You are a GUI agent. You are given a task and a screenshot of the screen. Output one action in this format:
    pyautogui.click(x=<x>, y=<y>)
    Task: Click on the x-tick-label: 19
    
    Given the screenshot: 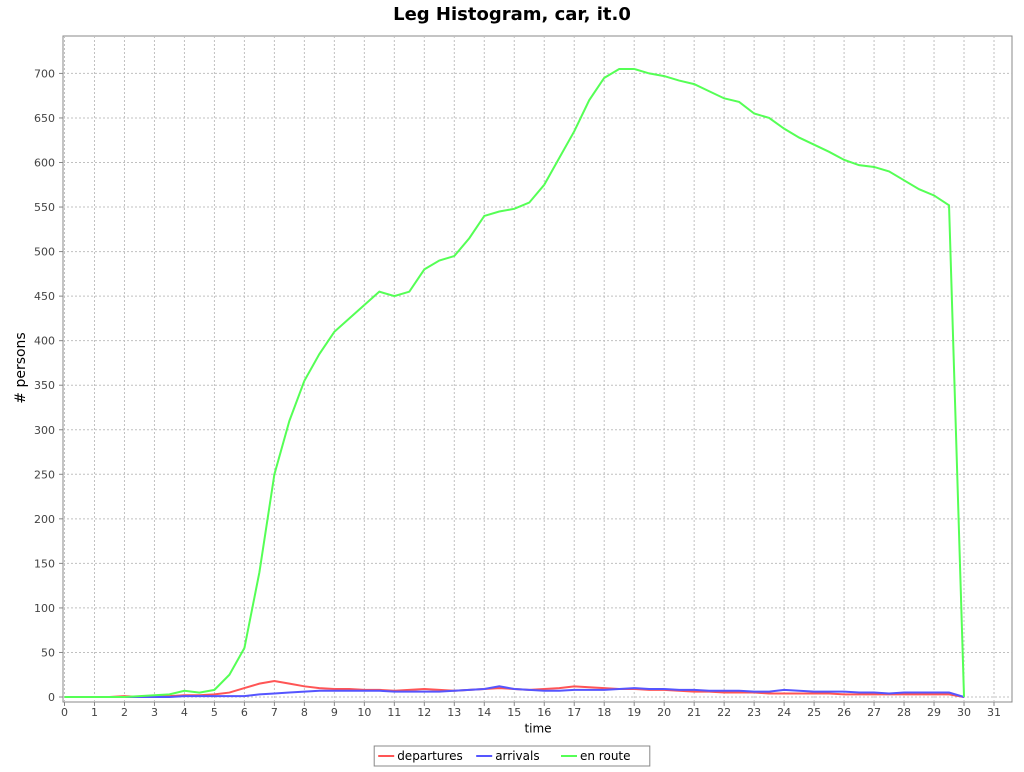 What is the action you would take?
    pyautogui.click(x=634, y=712)
    